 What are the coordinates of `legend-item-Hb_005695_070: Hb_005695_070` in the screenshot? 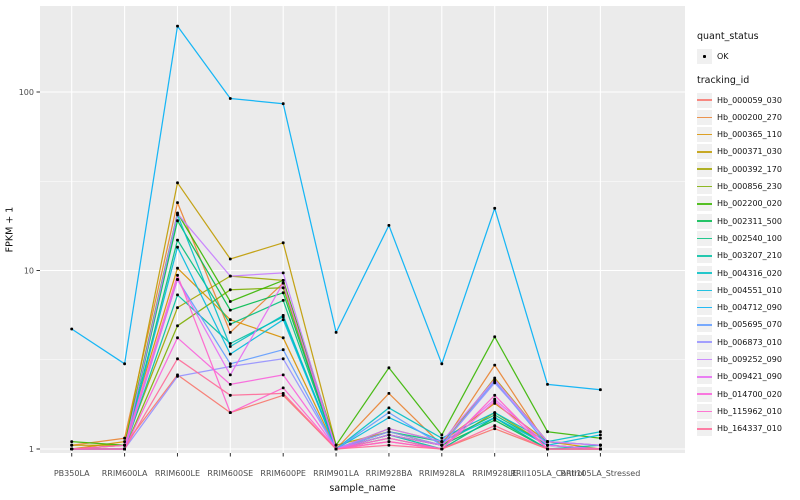 It's located at (739, 325).